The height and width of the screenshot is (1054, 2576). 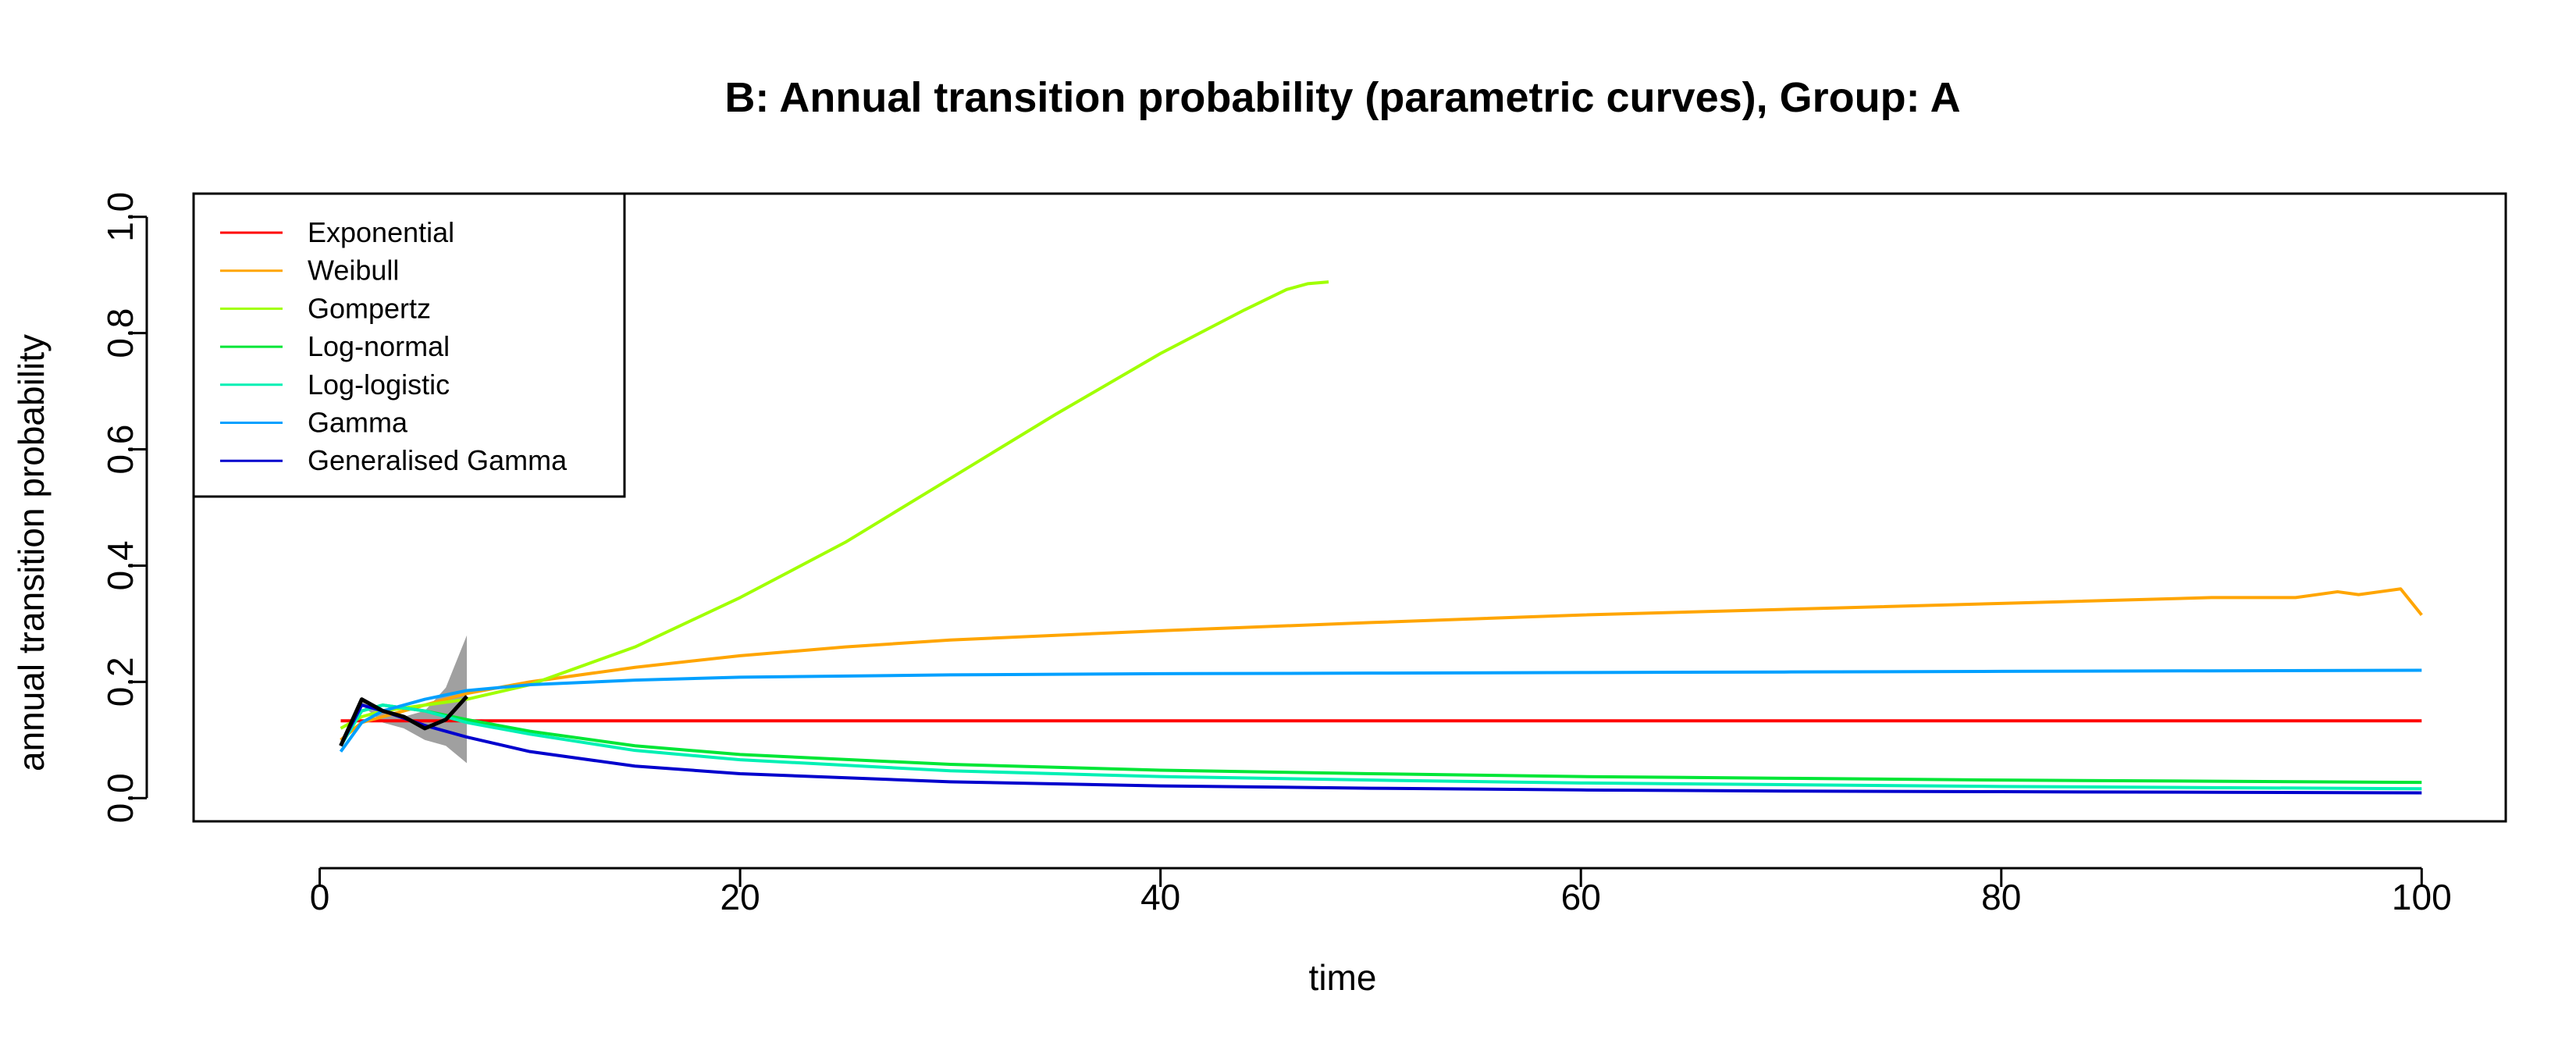 What do you see at coordinates (320, 897) in the screenshot?
I see `x-tick-label: 0` at bounding box center [320, 897].